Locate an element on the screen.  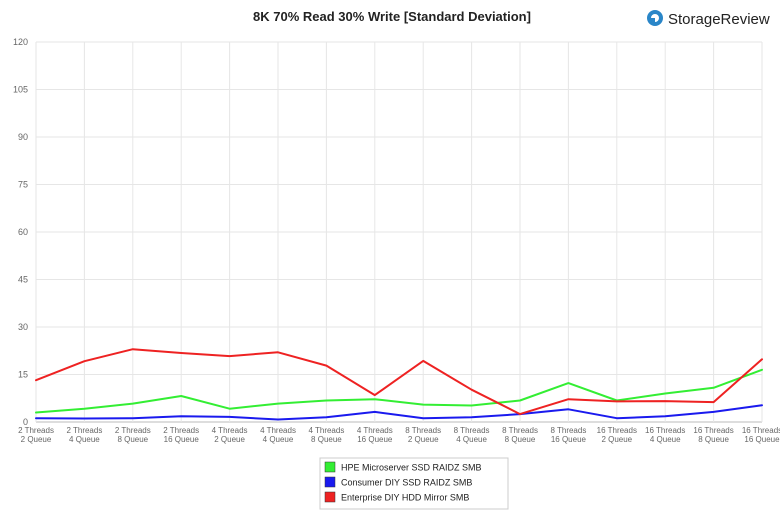
x-tick-label: 16 Threads 2 Queue is located at coordinates (617, 435).